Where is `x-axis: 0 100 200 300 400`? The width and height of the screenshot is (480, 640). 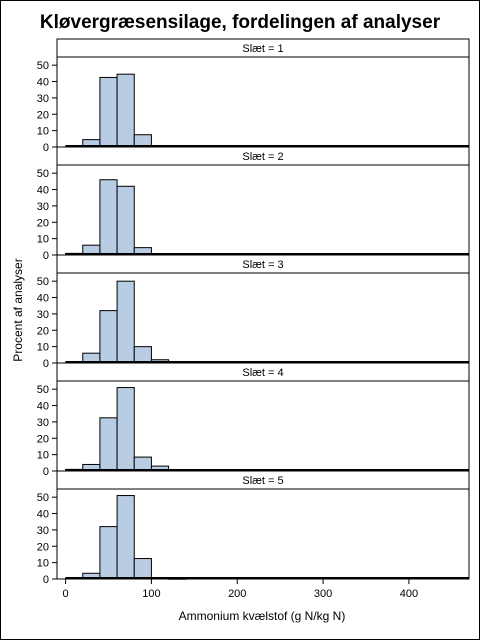
x-axis: 0 100 200 300 400 is located at coordinates (240, 589).